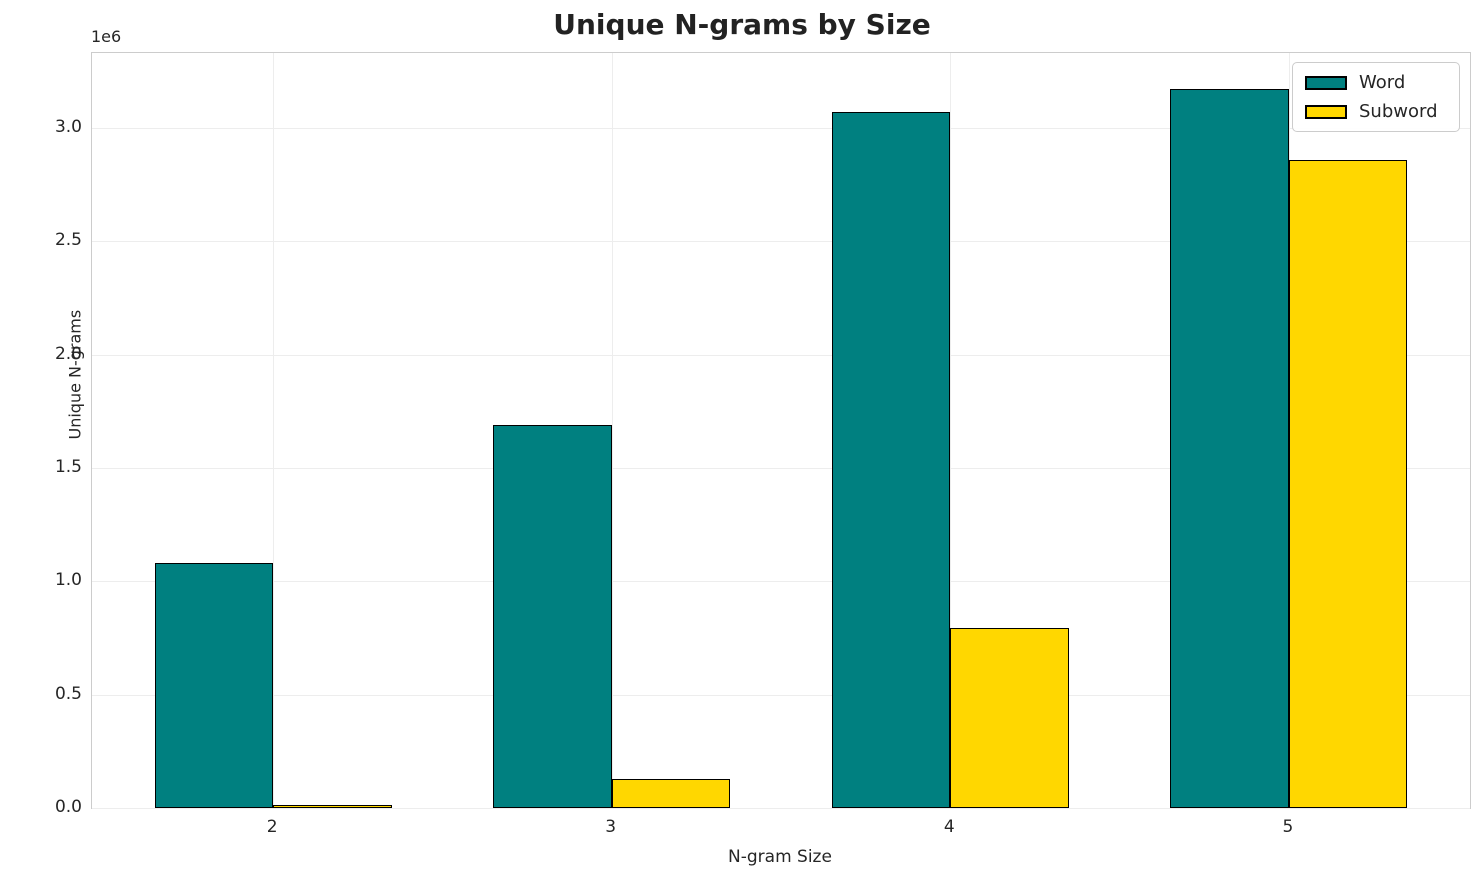  Describe the element at coordinates (1288, 827) in the screenshot. I see `x-tick-label: 5` at that location.